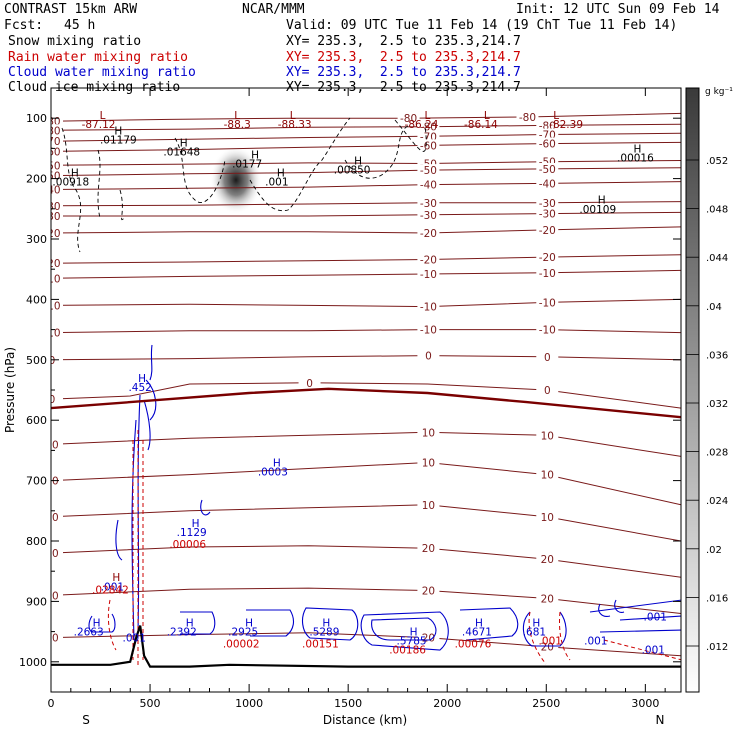 The height and width of the screenshot is (740, 740). I want to click on terrain-line, so click(366, 646).